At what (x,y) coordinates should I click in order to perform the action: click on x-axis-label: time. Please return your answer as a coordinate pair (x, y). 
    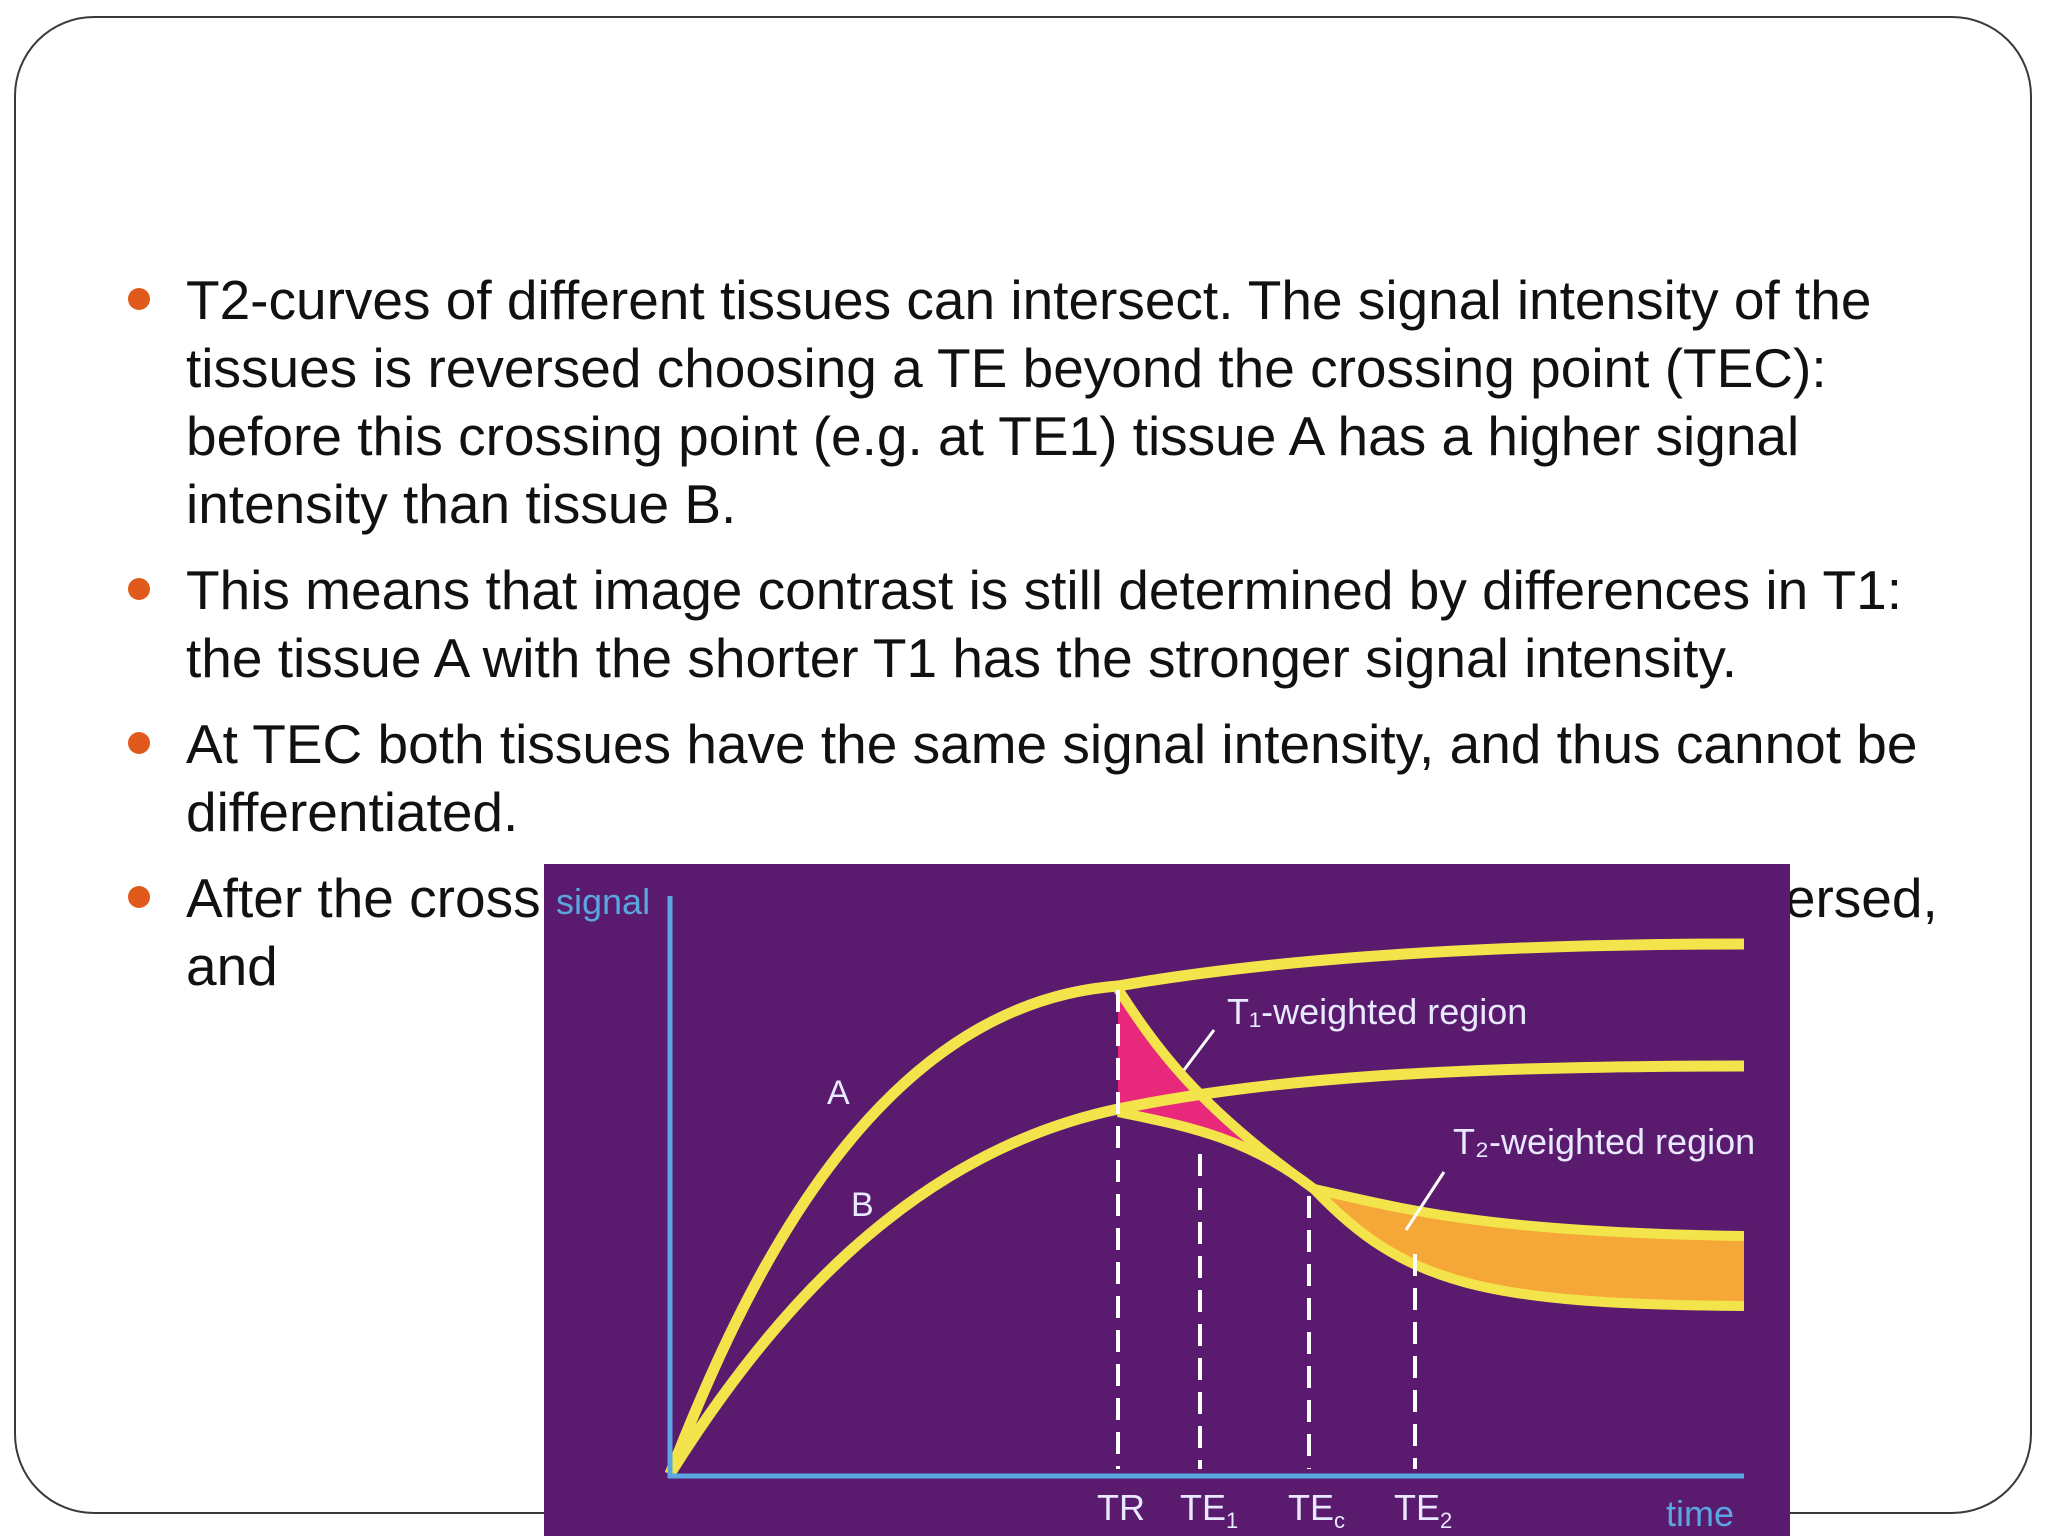
    Looking at the image, I should click on (1700, 1513).